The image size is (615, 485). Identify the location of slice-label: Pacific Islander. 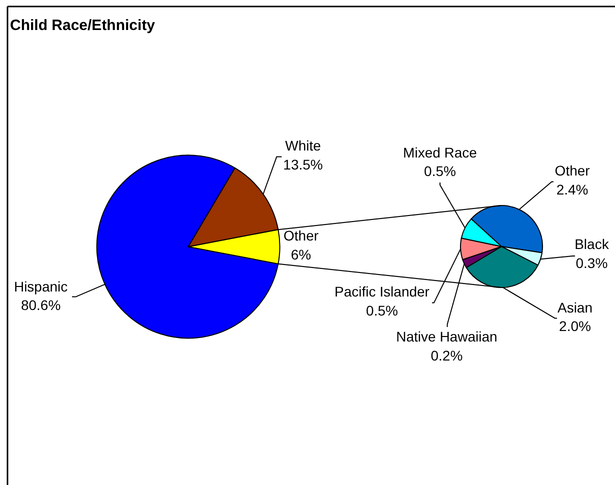
(382, 292).